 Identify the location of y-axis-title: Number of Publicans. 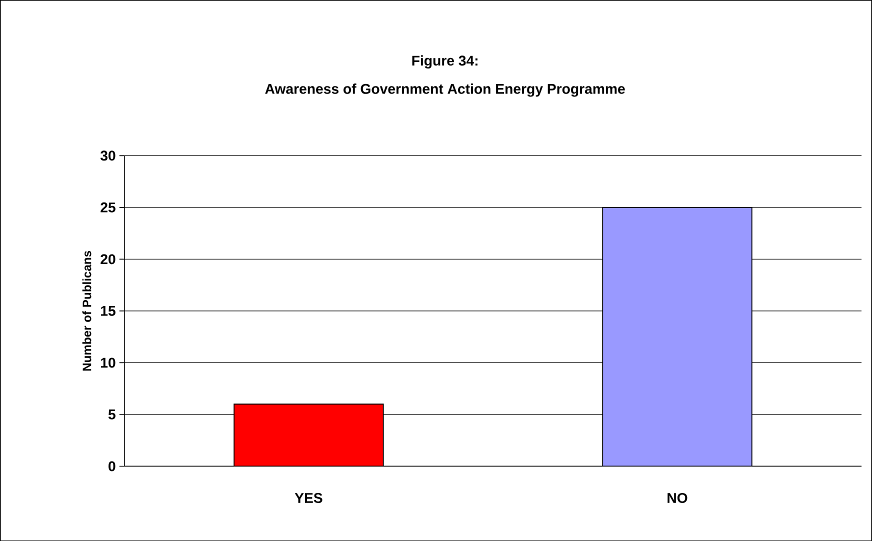
(87, 310).